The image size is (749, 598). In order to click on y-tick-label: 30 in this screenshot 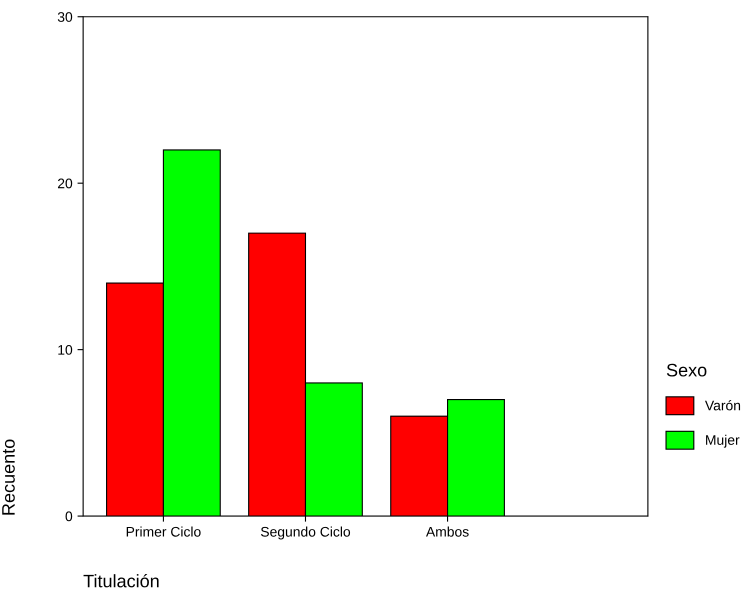, I will do `click(65, 17)`.